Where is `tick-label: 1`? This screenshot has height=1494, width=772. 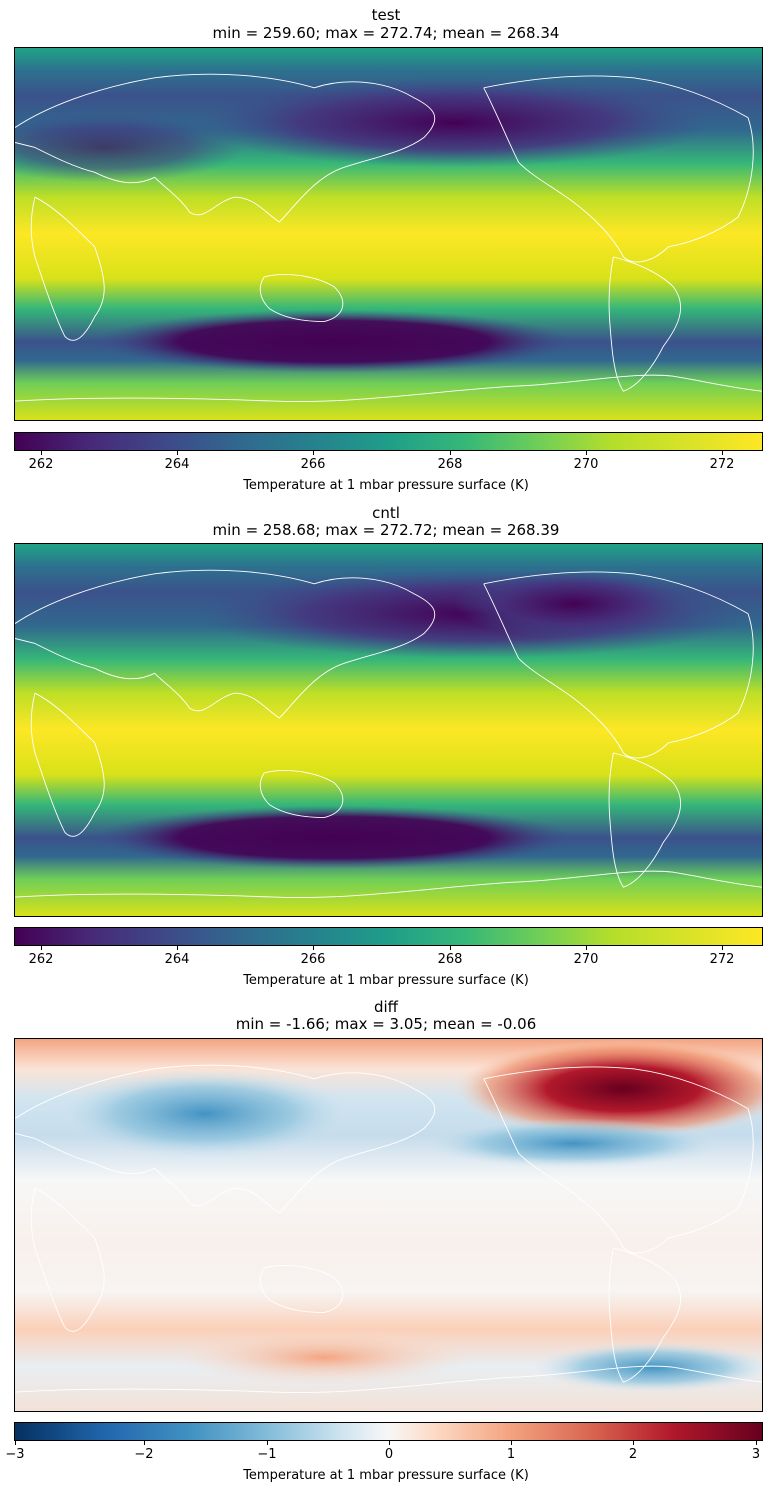 tick-label: 1 is located at coordinates (511, 1454).